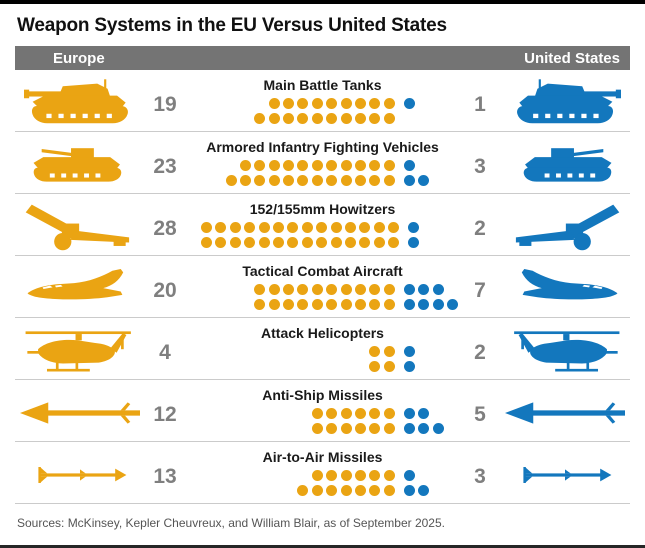 This screenshot has height=548, width=645. I want to click on weapon-row: 23 Armored Infantry Fighting Vehicles 3, so click(322, 163).